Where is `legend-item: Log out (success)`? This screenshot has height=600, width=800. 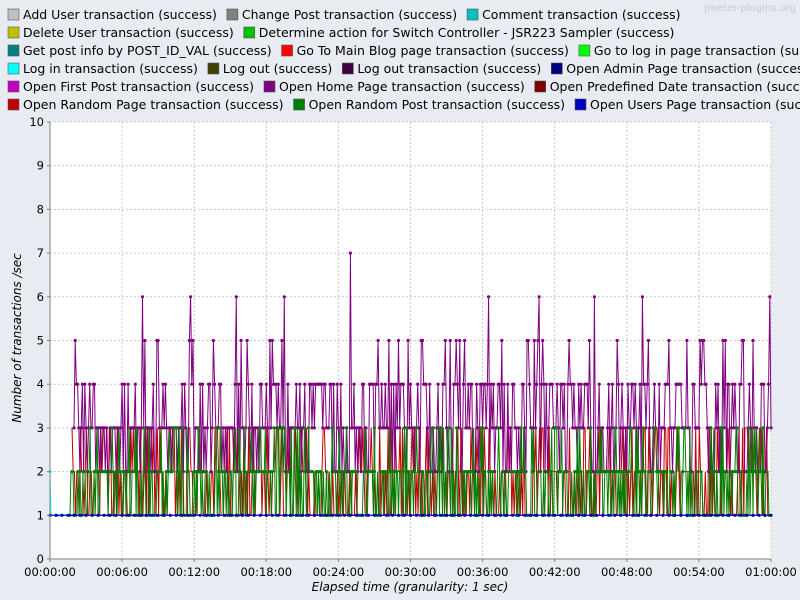 legend-item: Log out (success) is located at coordinates (269, 68).